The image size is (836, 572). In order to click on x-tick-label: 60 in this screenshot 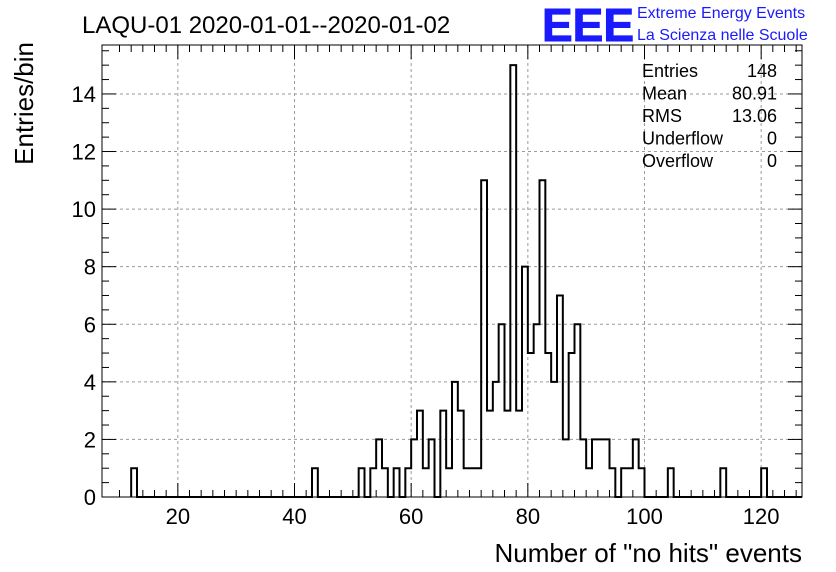, I will do `click(411, 516)`.